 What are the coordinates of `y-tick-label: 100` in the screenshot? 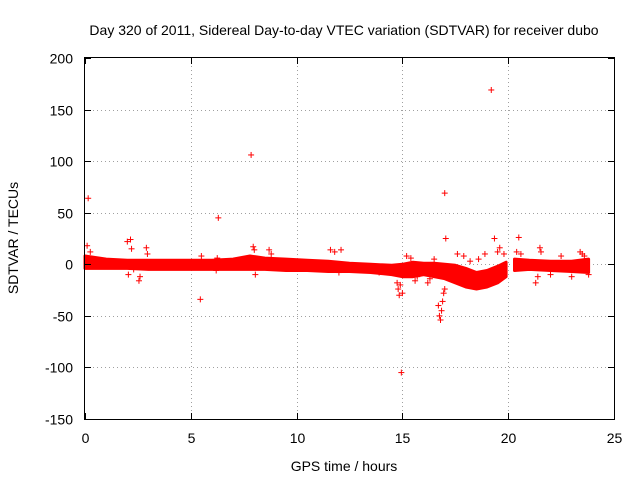 It's located at (62, 162).